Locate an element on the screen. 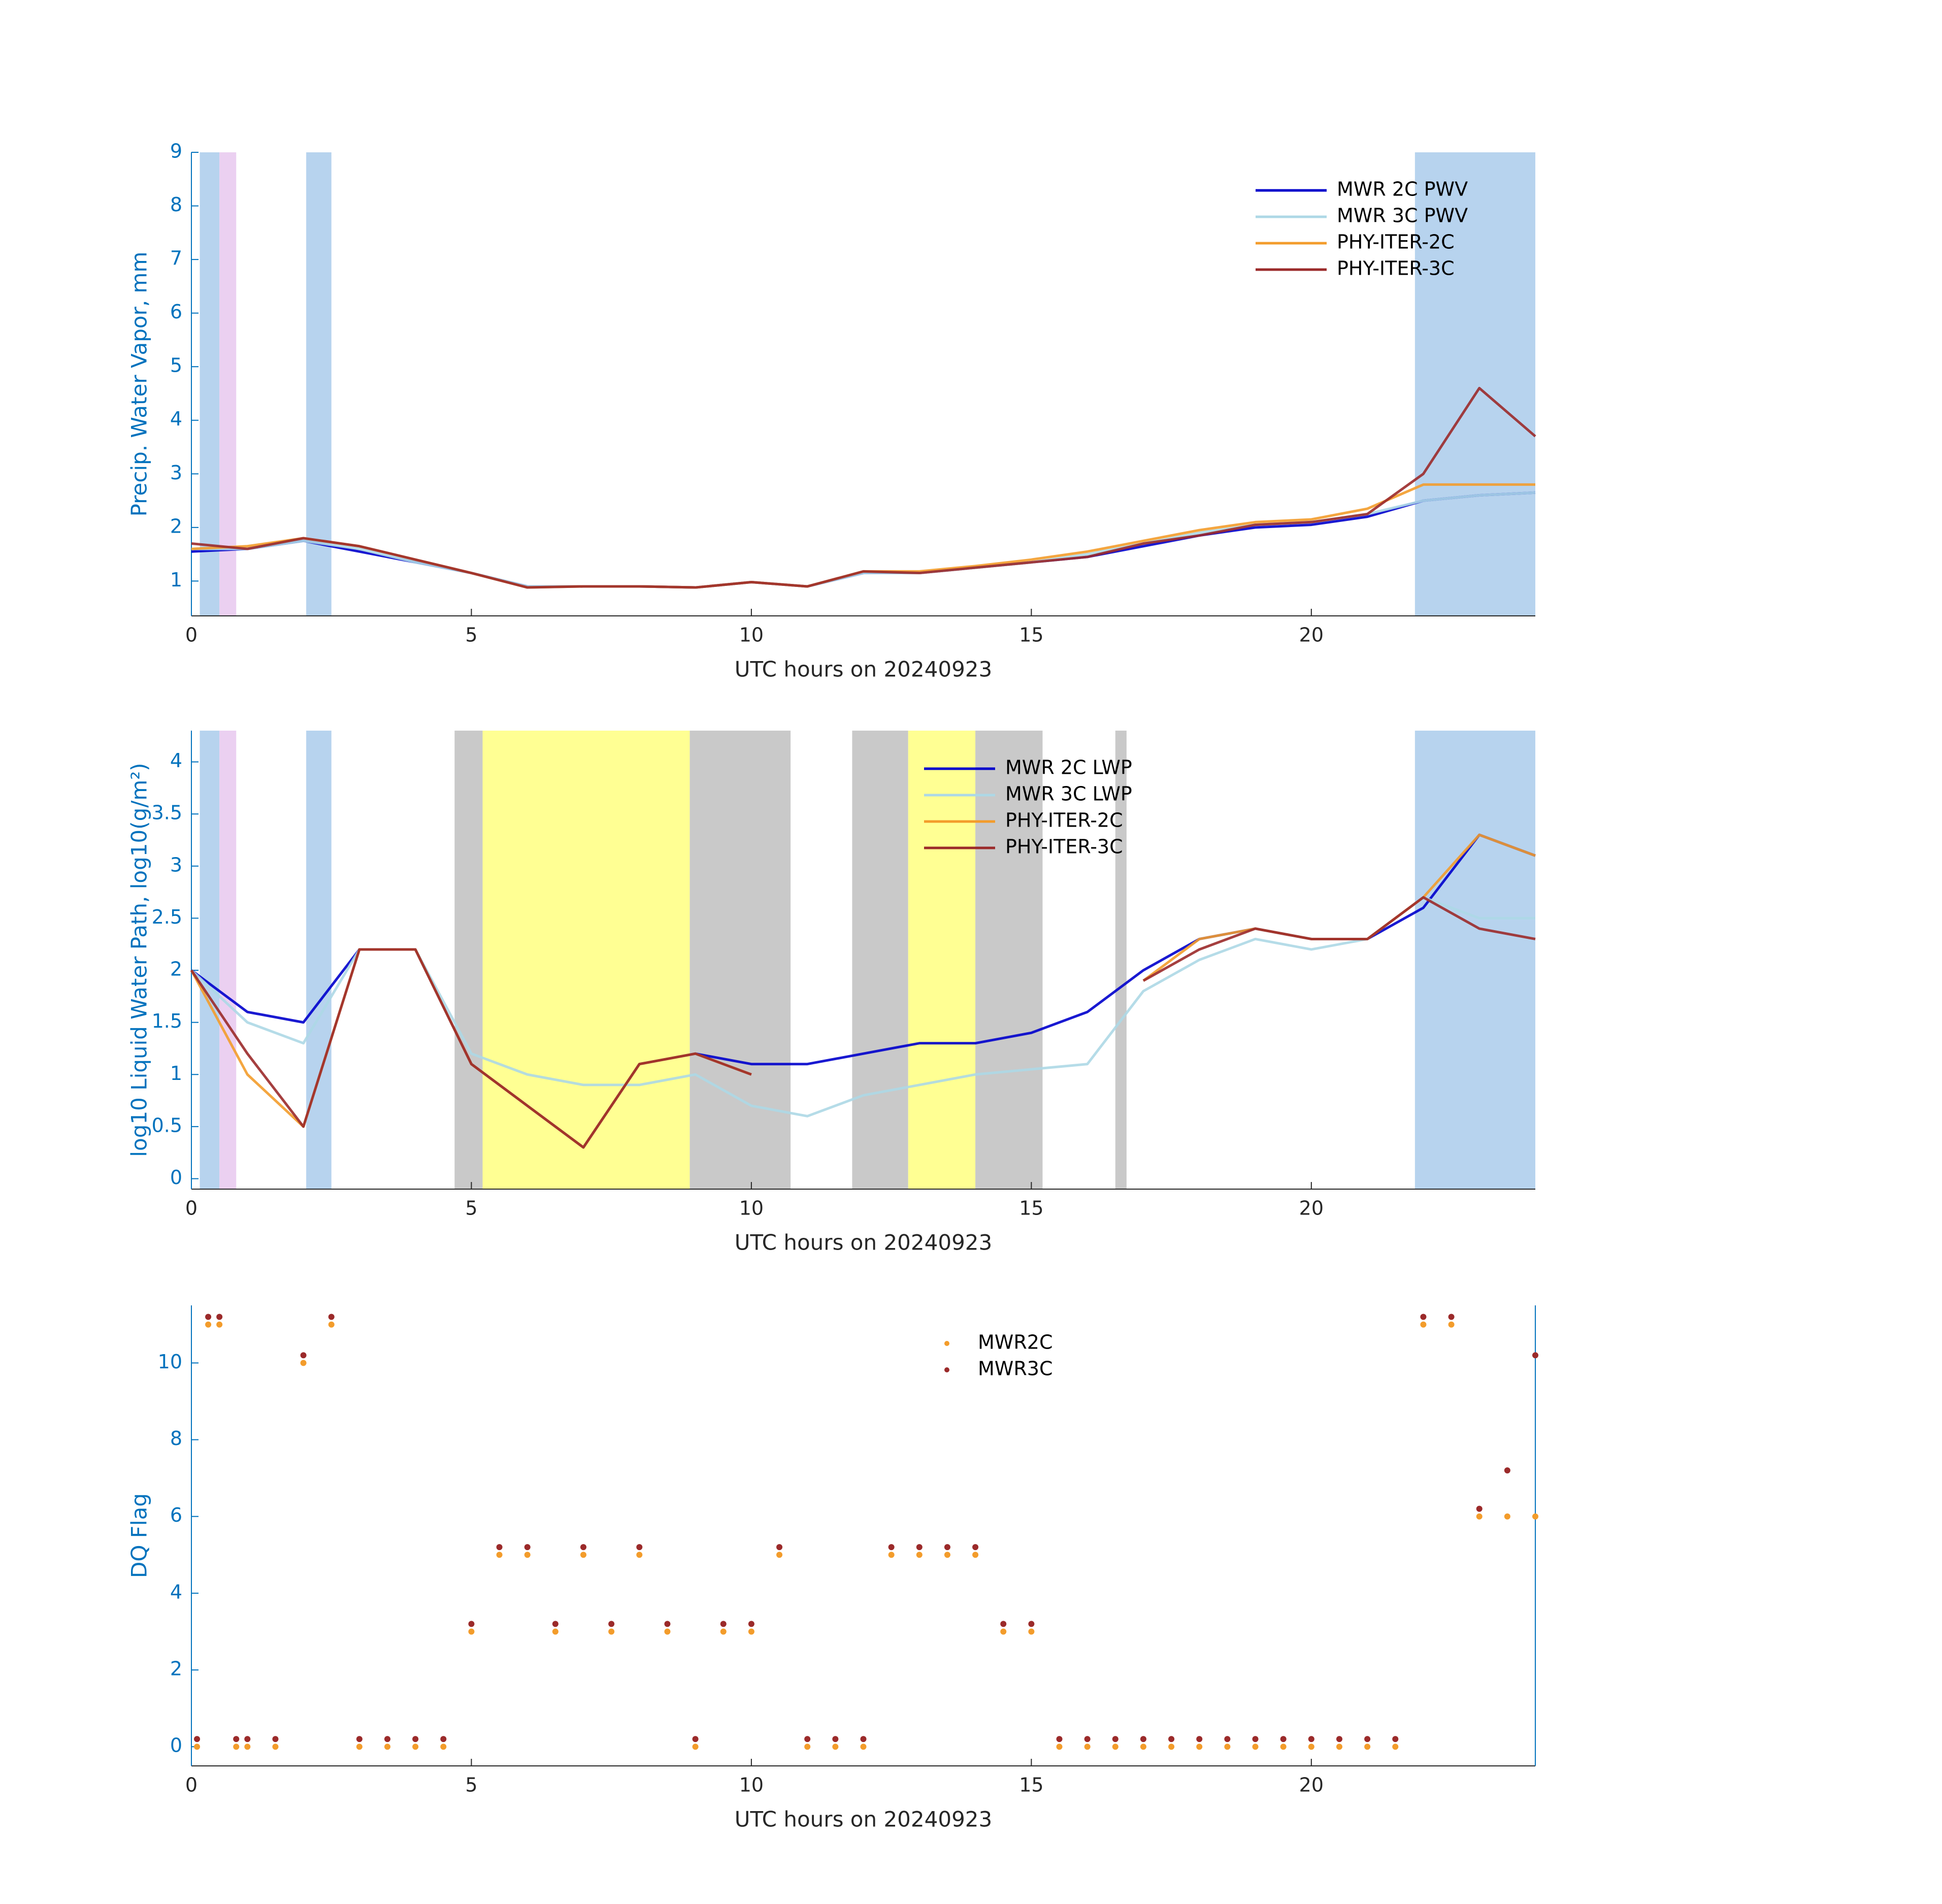 This screenshot has width=1942, height=1904. y-tick-label: 10 is located at coordinates (170, 1362).